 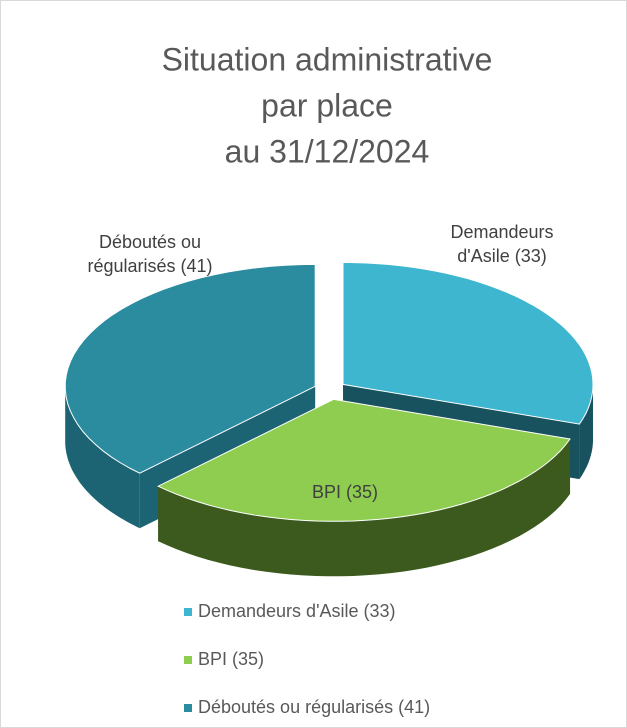 I want to click on chart-title: au 31/12/2024, so click(x=327, y=151).